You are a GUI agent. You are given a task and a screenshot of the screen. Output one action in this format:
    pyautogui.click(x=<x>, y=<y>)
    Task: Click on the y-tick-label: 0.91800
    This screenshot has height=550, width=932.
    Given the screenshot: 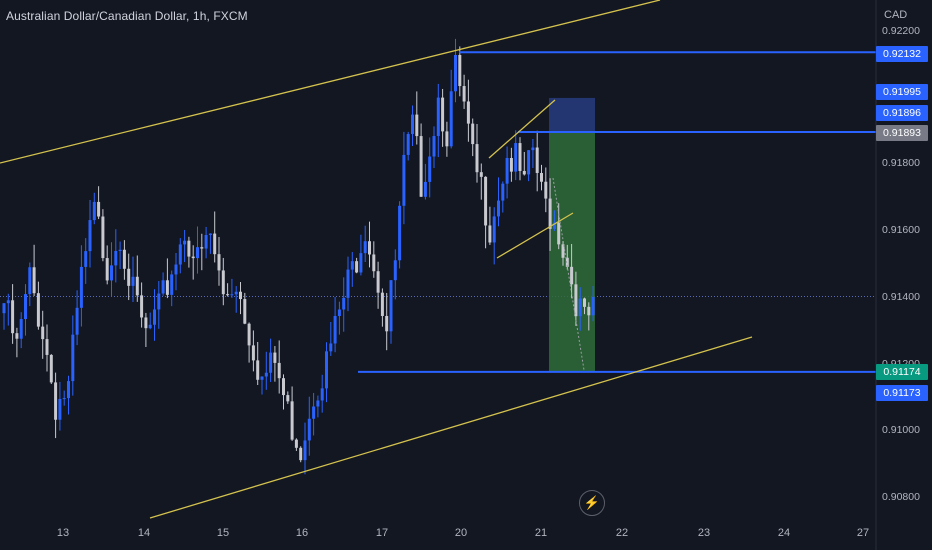 What is the action you would take?
    pyautogui.click(x=901, y=163)
    